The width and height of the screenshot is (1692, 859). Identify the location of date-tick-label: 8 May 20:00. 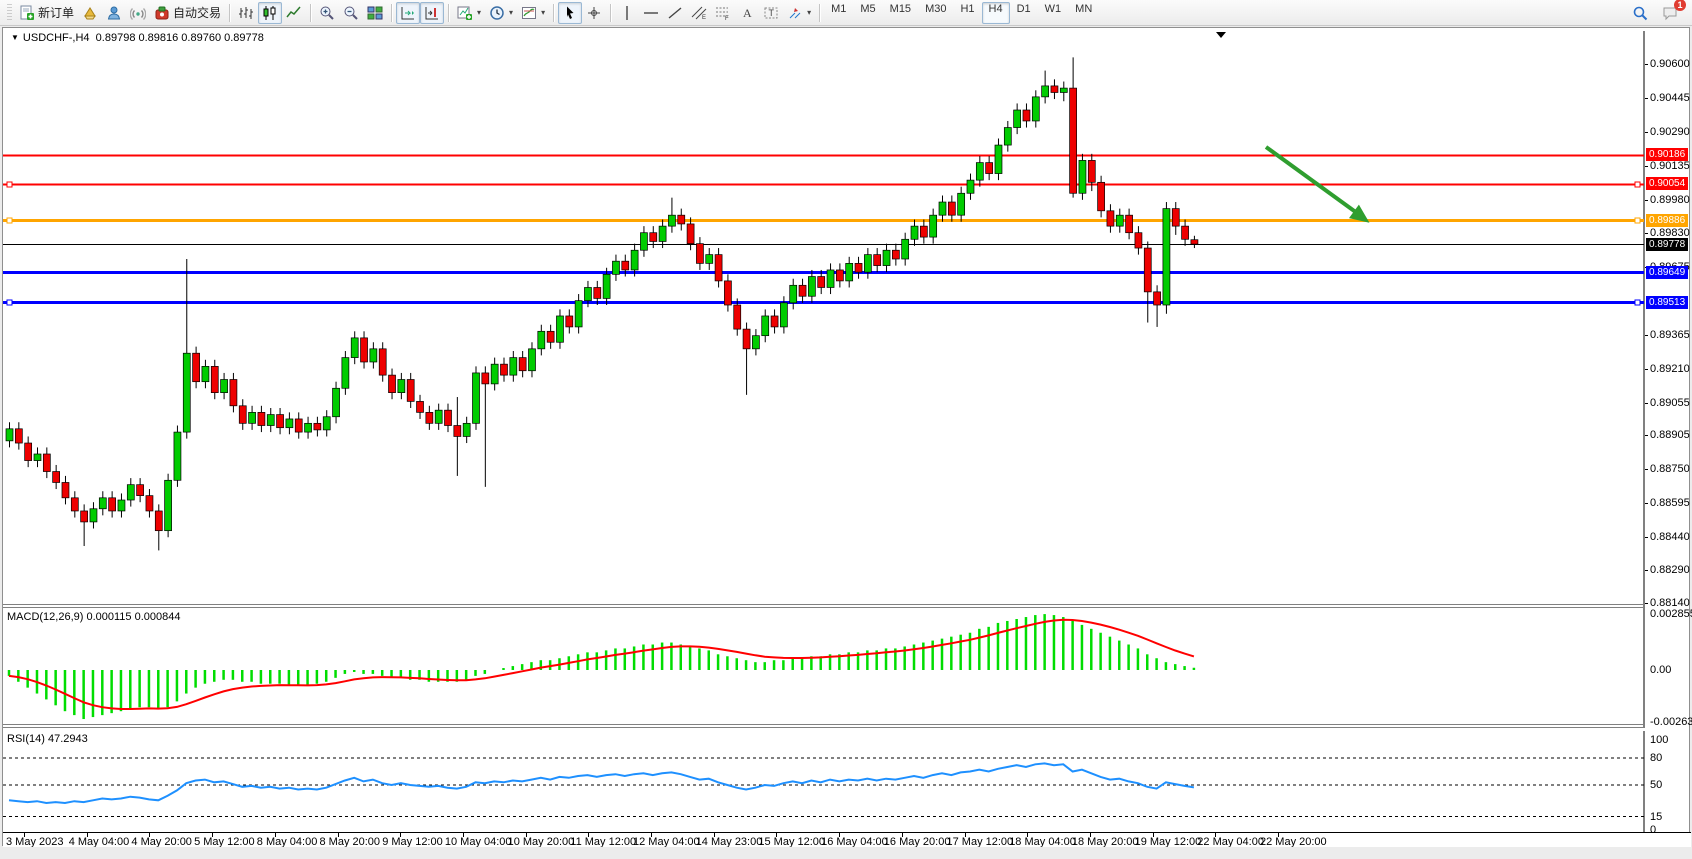
(350, 842).